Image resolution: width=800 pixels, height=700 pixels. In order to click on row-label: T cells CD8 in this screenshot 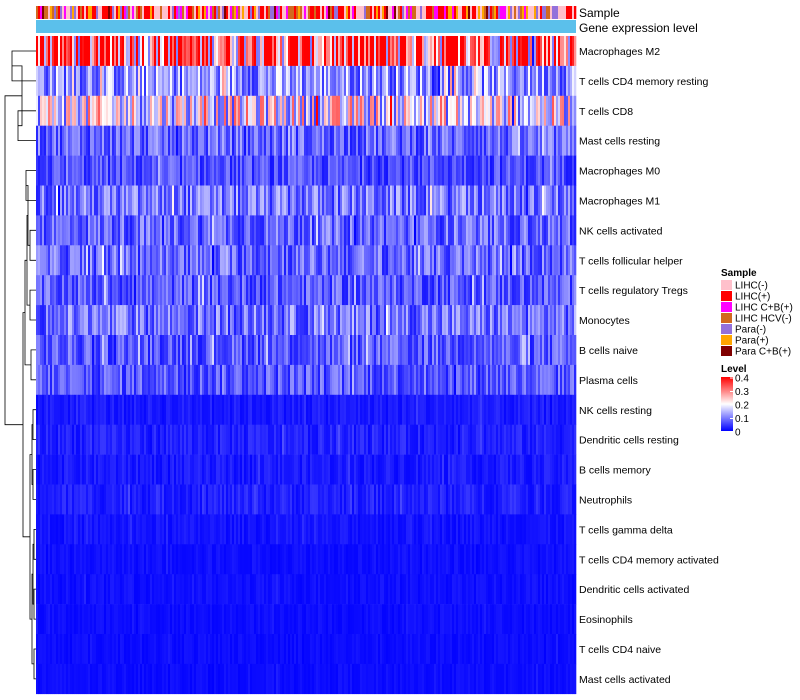, I will do `click(606, 112)`.